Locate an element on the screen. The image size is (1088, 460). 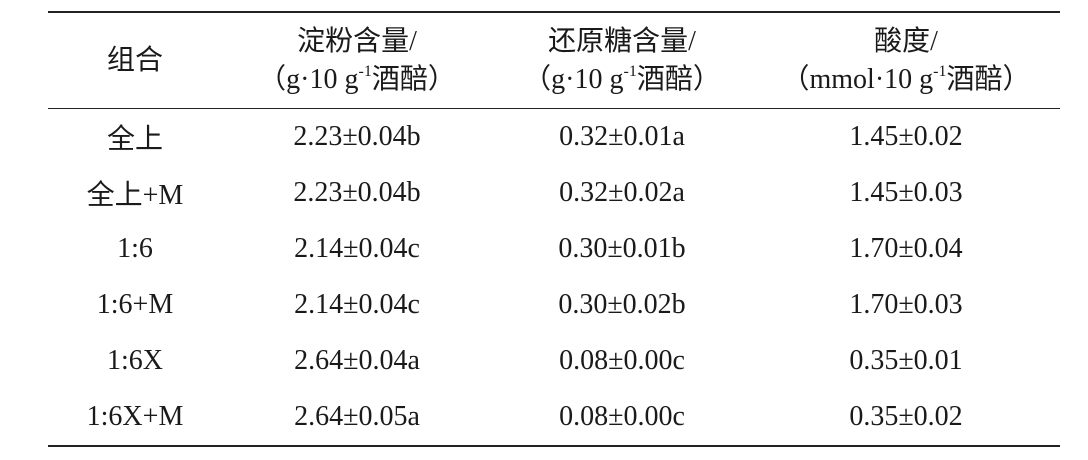
header-cell: 酸度/ （mmol·10 g-1酒醅） is located at coordinates (906, 60).